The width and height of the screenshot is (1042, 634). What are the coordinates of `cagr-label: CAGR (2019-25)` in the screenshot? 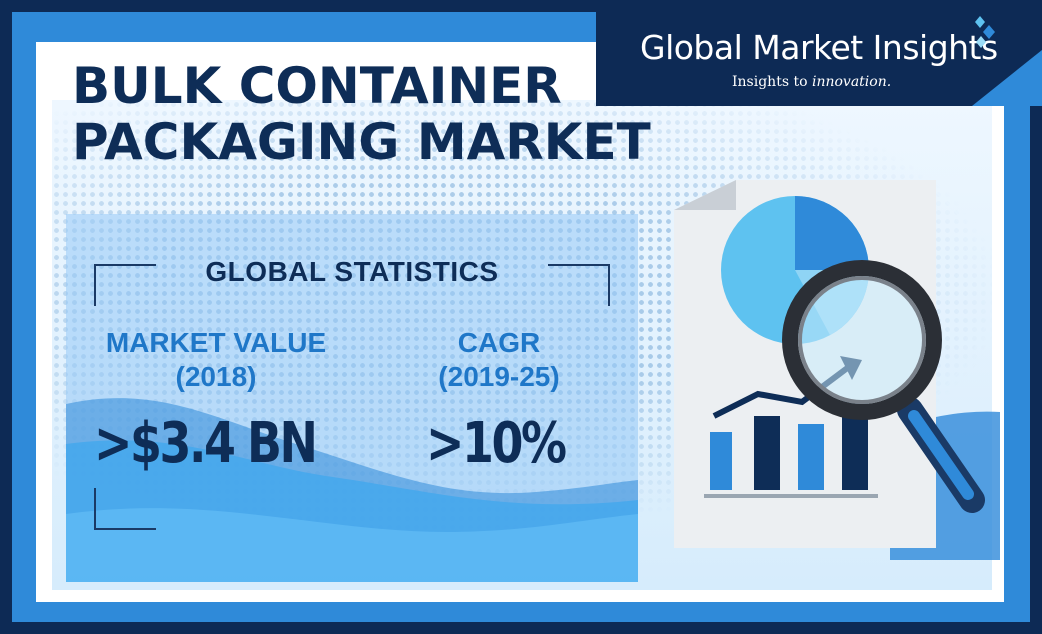 It's located at (499, 360).